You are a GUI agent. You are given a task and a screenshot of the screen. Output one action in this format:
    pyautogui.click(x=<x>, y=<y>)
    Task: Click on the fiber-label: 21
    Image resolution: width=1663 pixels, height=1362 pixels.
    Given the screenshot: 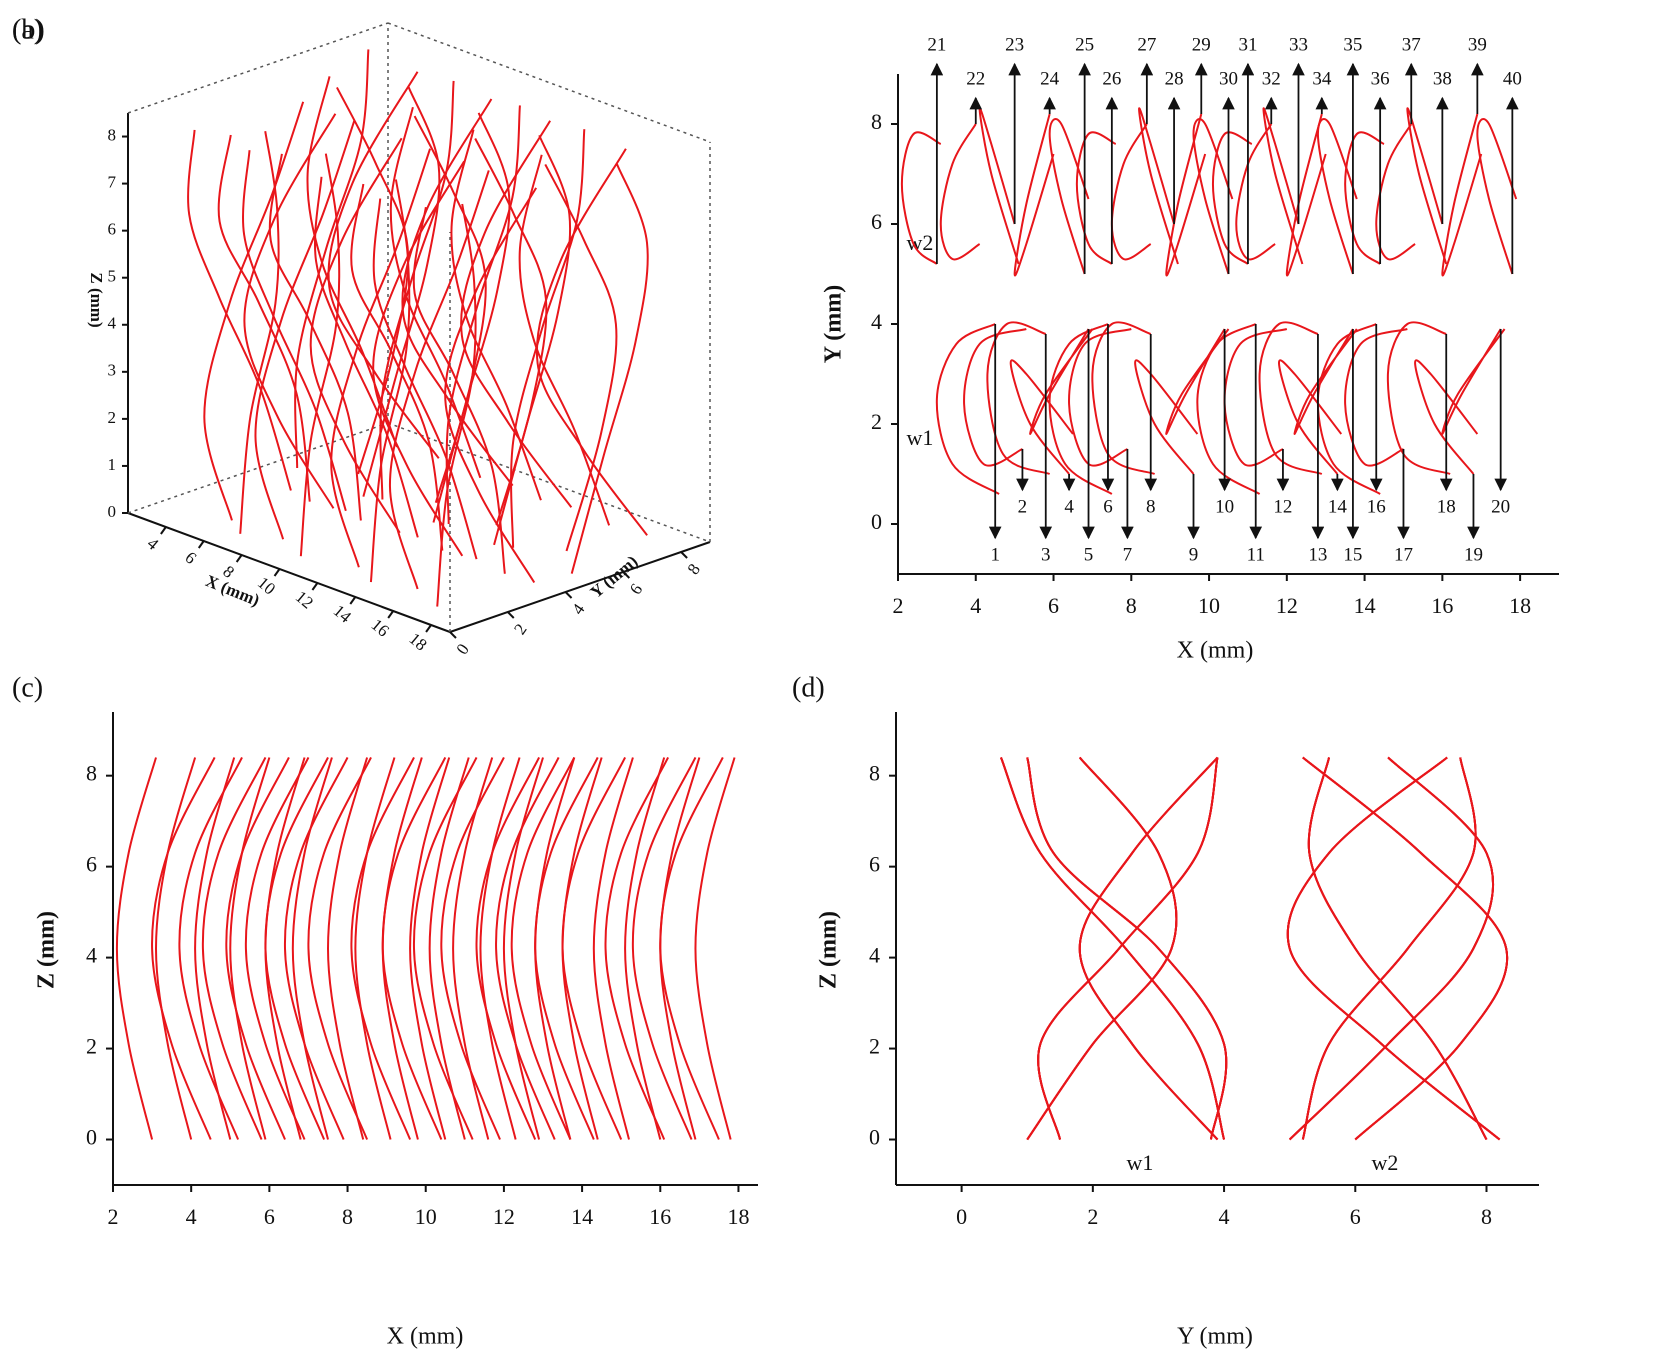 What is the action you would take?
    pyautogui.click(x=936, y=44)
    